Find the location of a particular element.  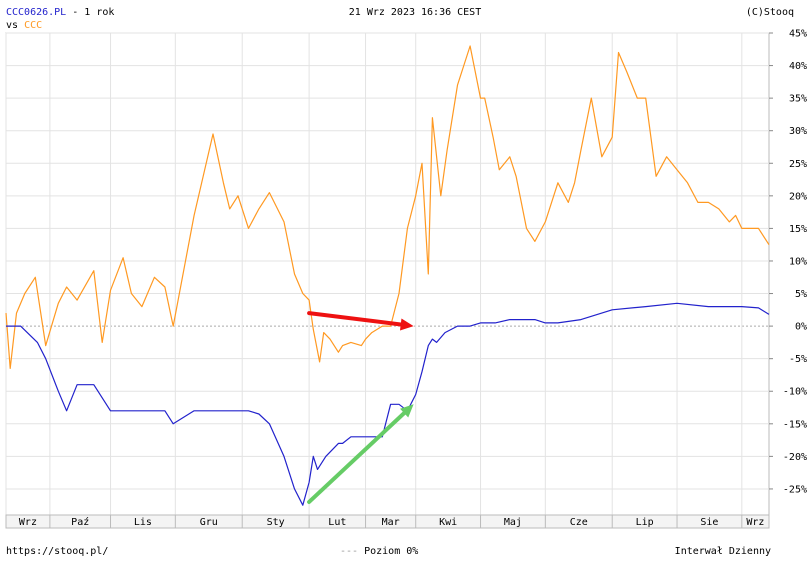

y-tick-label: 30% is located at coordinates (798, 131).